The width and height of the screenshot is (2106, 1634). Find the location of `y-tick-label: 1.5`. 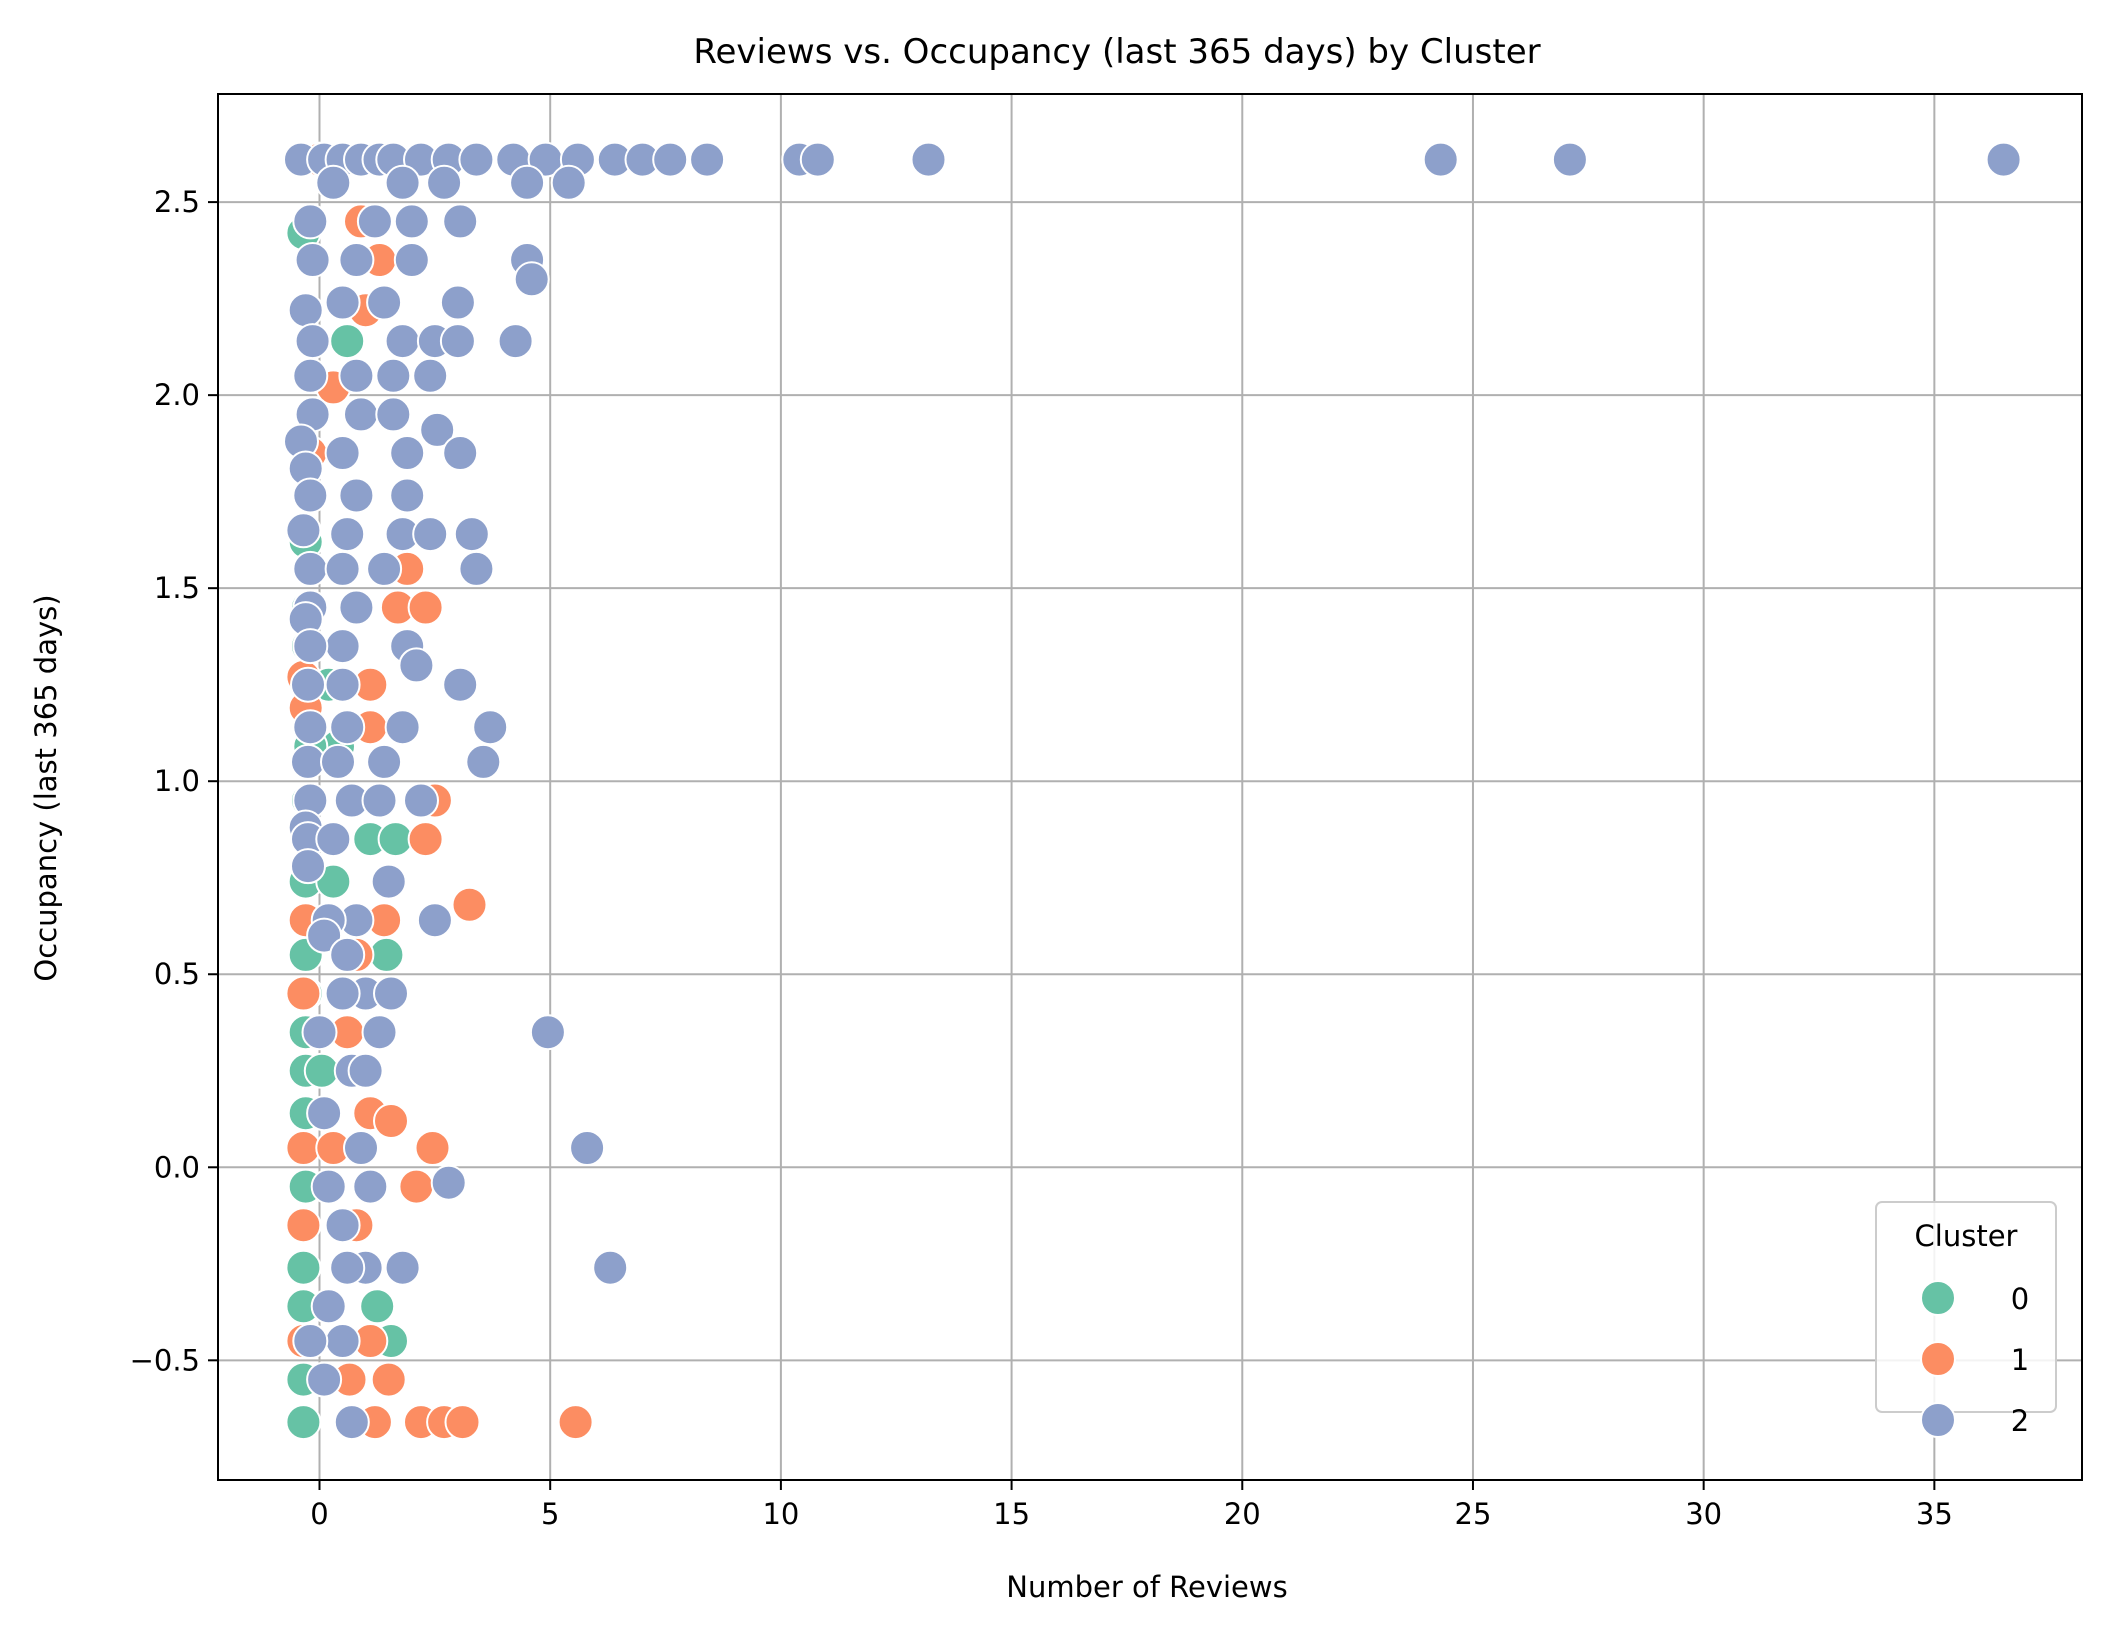

y-tick-label: 1.5 is located at coordinates (177, 588).